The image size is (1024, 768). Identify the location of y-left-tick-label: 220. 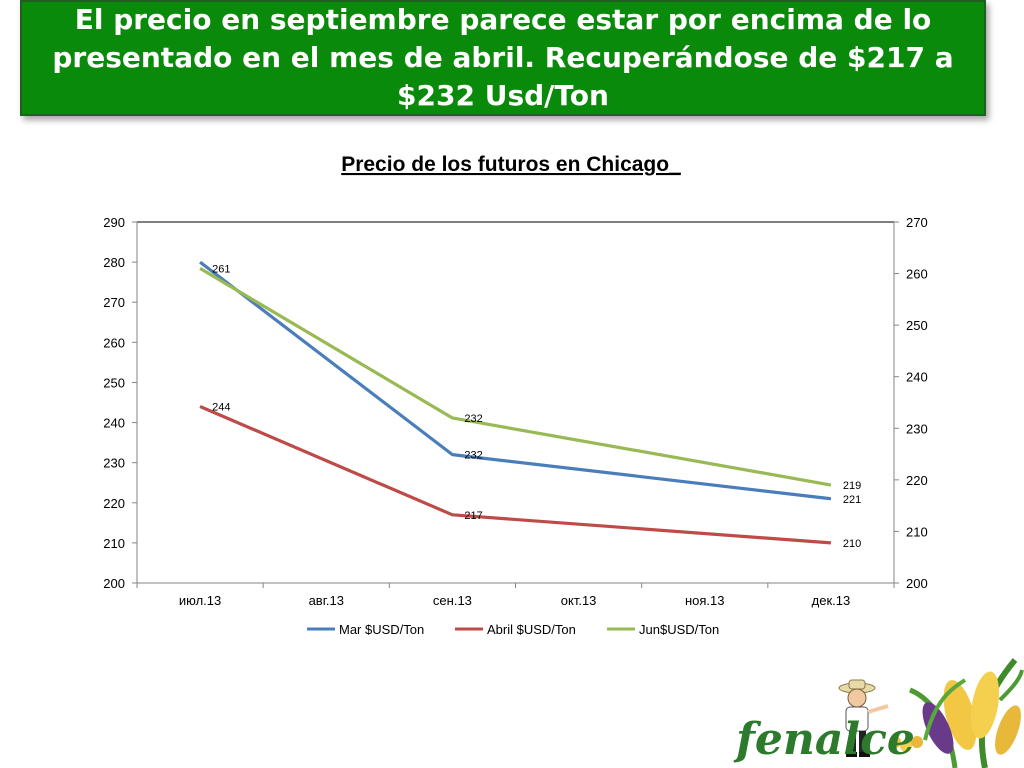
(114, 503).